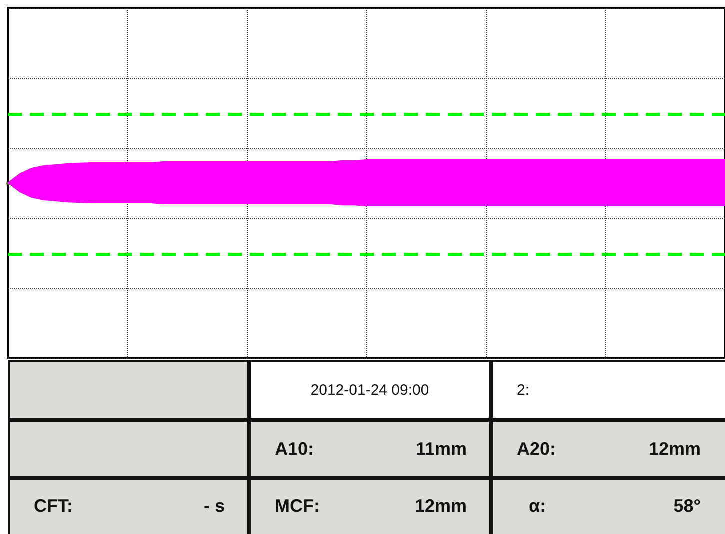 The height and width of the screenshot is (534, 725). Describe the element at coordinates (523, 390) in the screenshot. I see `text: 2:` at that location.